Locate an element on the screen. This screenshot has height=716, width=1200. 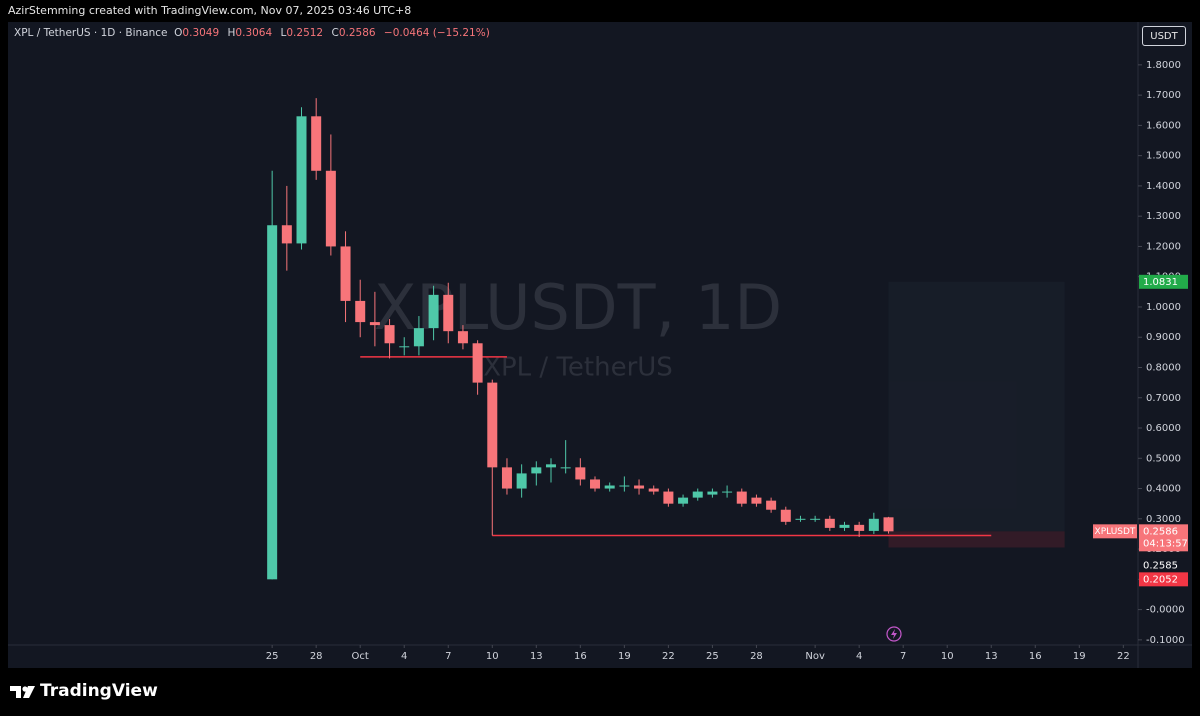
brand: TradingView is located at coordinates (99, 691).